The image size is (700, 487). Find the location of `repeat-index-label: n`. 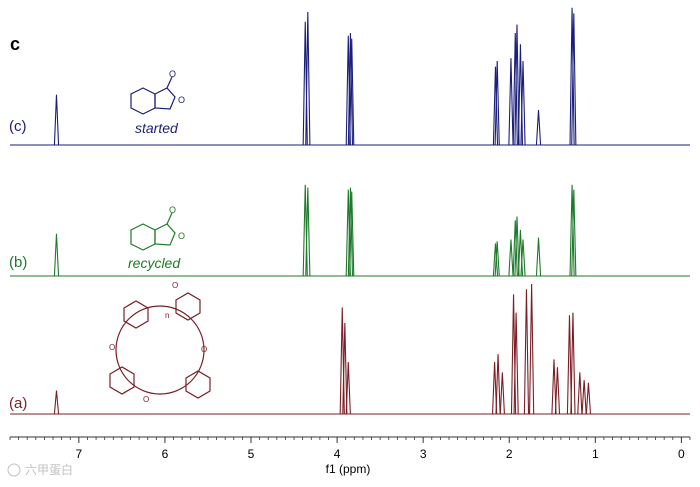

repeat-index-label: n is located at coordinates (167, 315).